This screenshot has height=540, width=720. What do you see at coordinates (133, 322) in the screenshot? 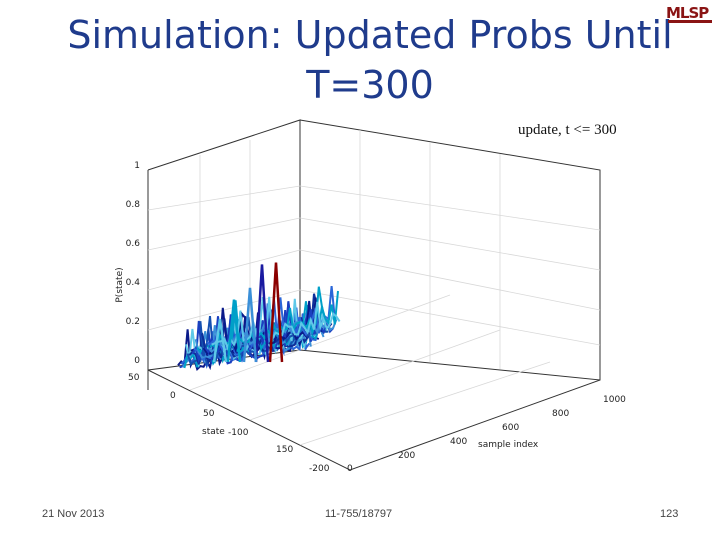
I see `z-tick-1: 0.2` at bounding box center [133, 322].